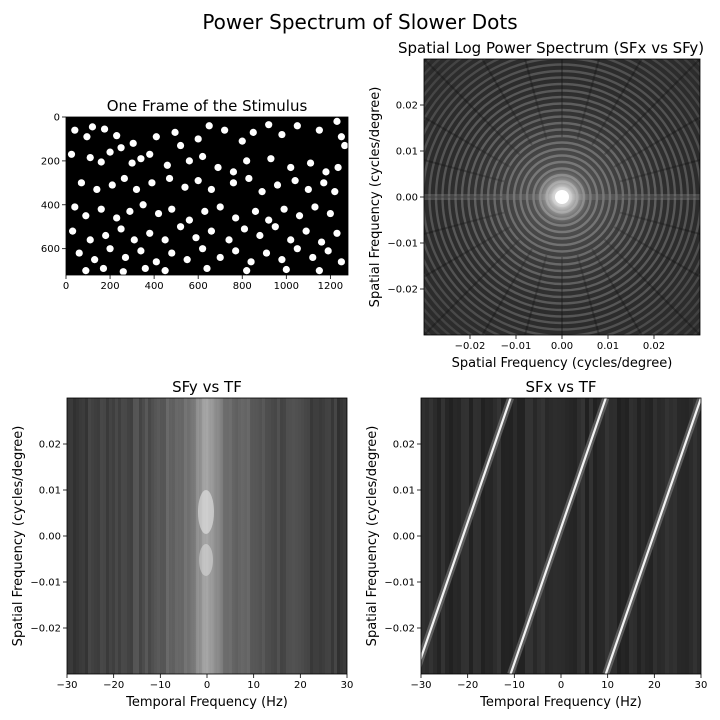 The height and width of the screenshot is (720, 720). Describe the element at coordinates (204, 682) in the screenshot. I see `sfy-x-ticks: −30 −20 −10 0 10 20 30` at that location.